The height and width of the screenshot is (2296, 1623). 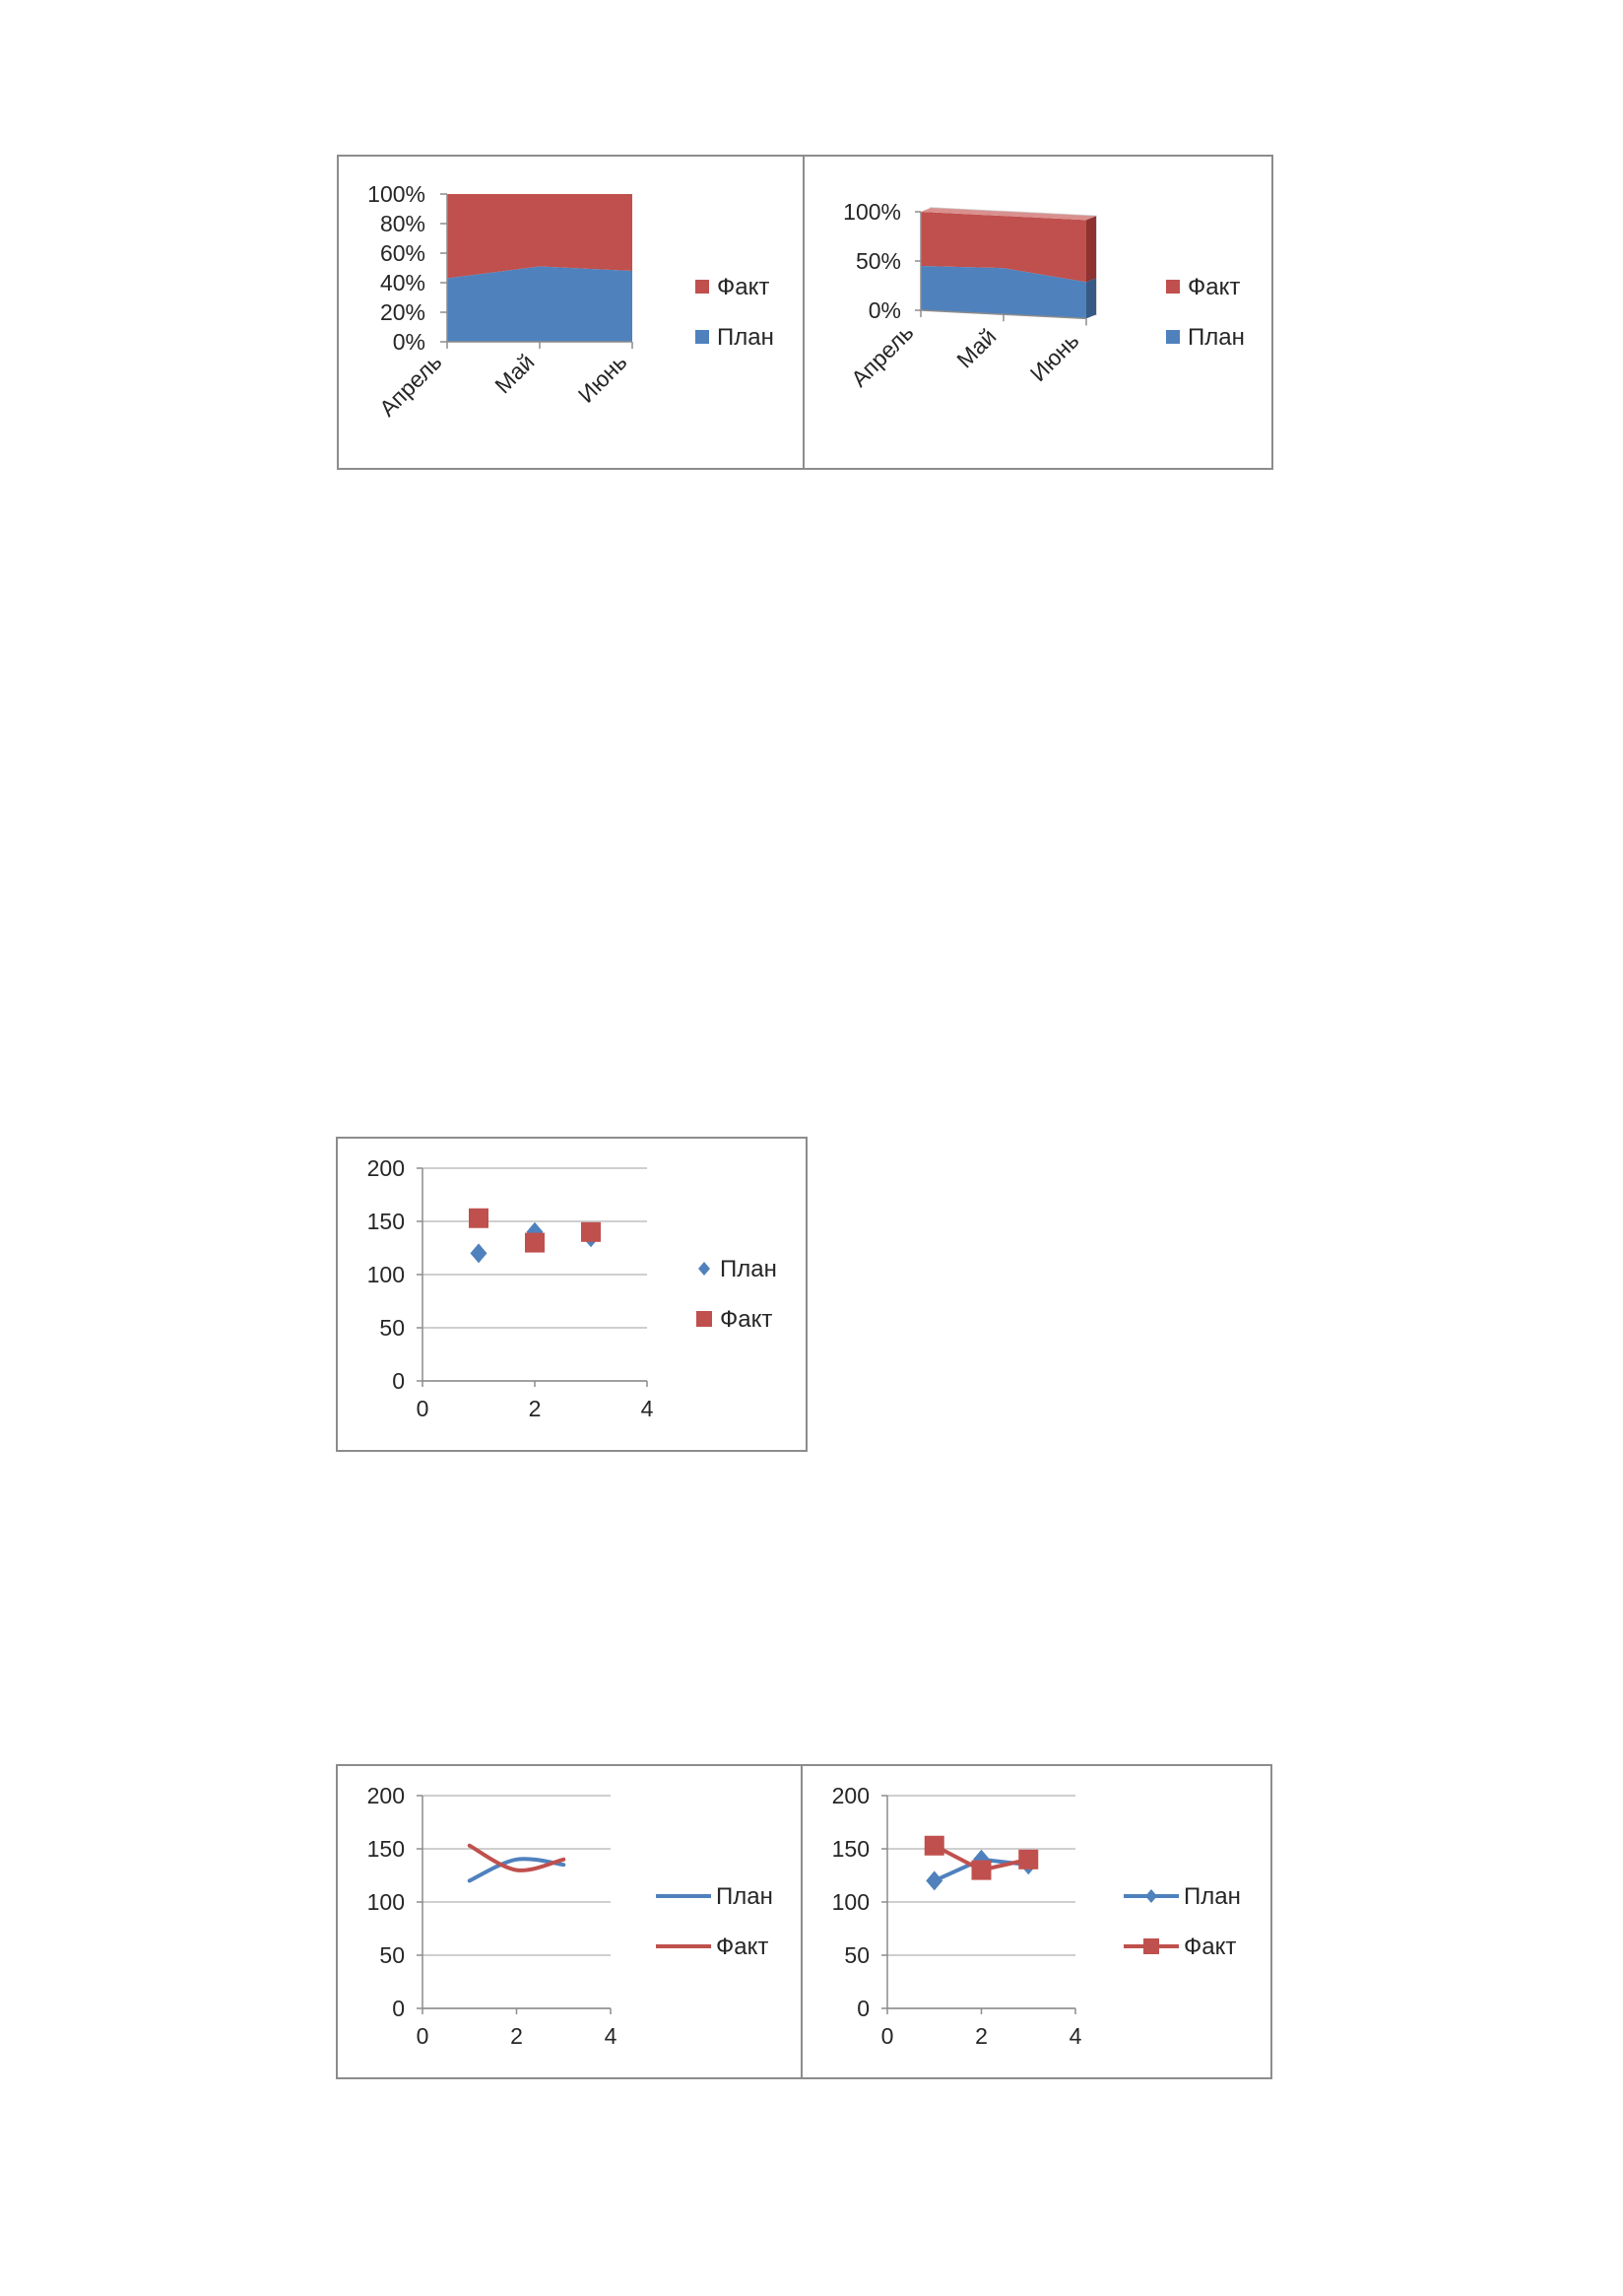 I want to click on chart-area-100: 0% 20% 40% 60% 80% 100% Апрель Май Июнь Факт План, so click(x=571, y=312).